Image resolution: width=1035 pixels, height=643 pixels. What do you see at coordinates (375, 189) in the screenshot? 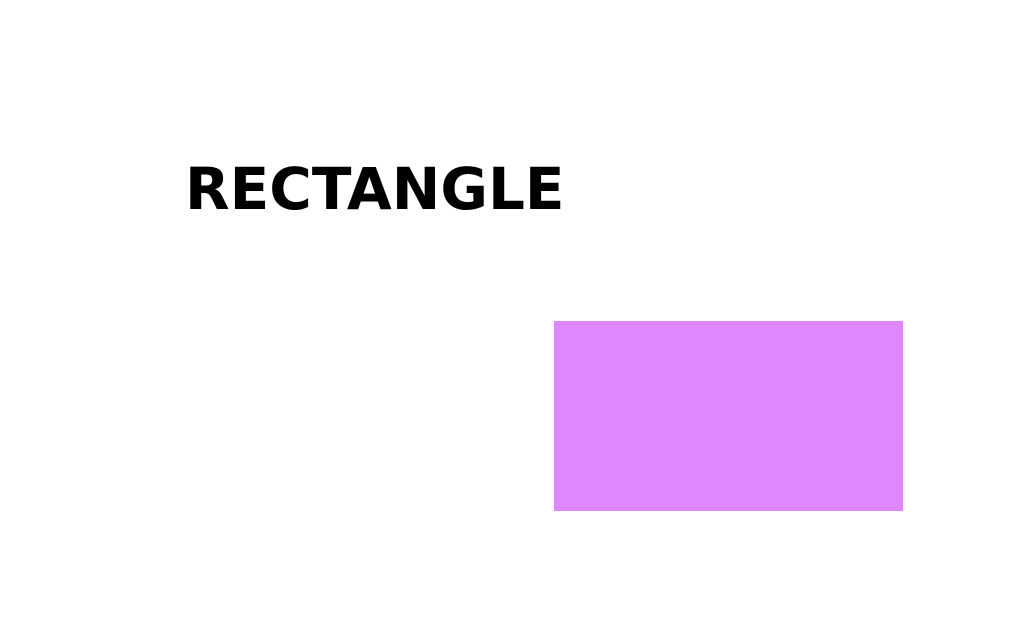
I see `shape-title: RECTANGLE` at bounding box center [375, 189].